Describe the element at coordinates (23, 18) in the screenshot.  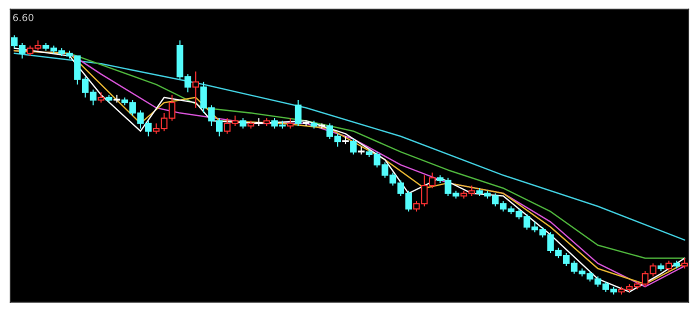
I see `text: 6.60` at that location.